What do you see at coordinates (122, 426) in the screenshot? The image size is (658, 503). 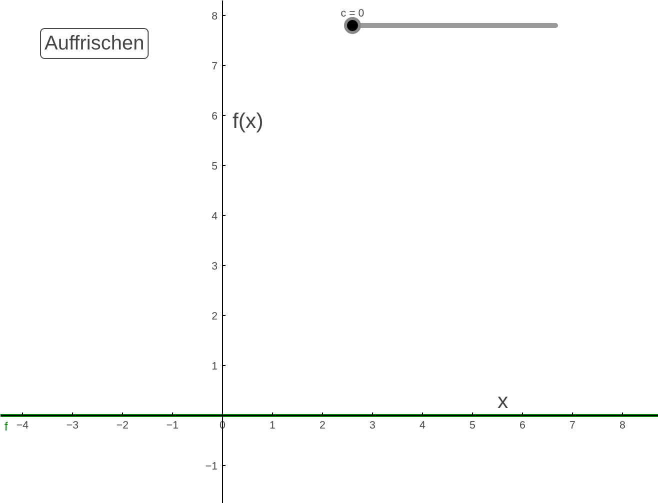 I see `x-tick-label: −2` at bounding box center [122, 426].